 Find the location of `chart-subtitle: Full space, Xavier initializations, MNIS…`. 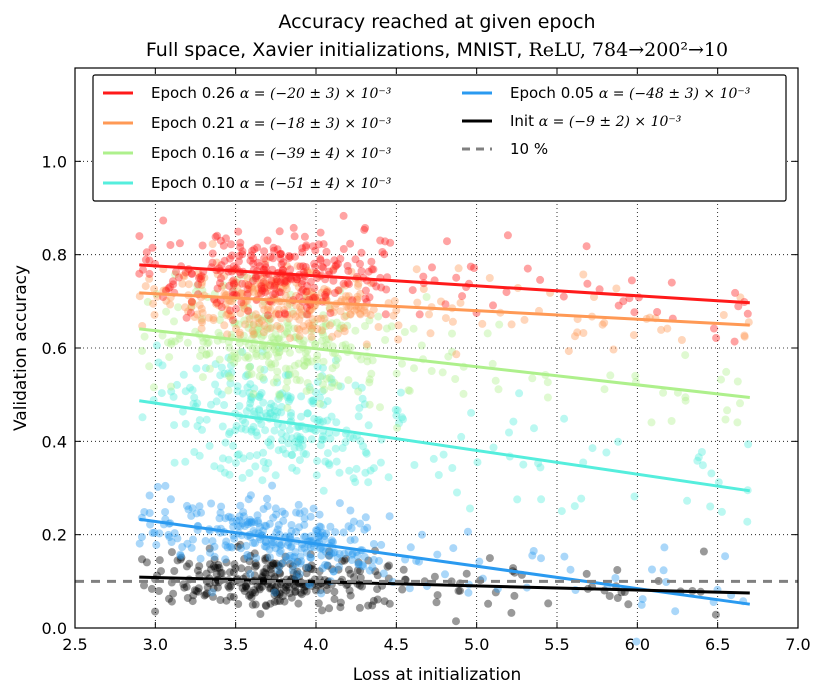

chart-subtitle: Full space, Xavier initializations, MNIS… is located at coordinates (437, 50).